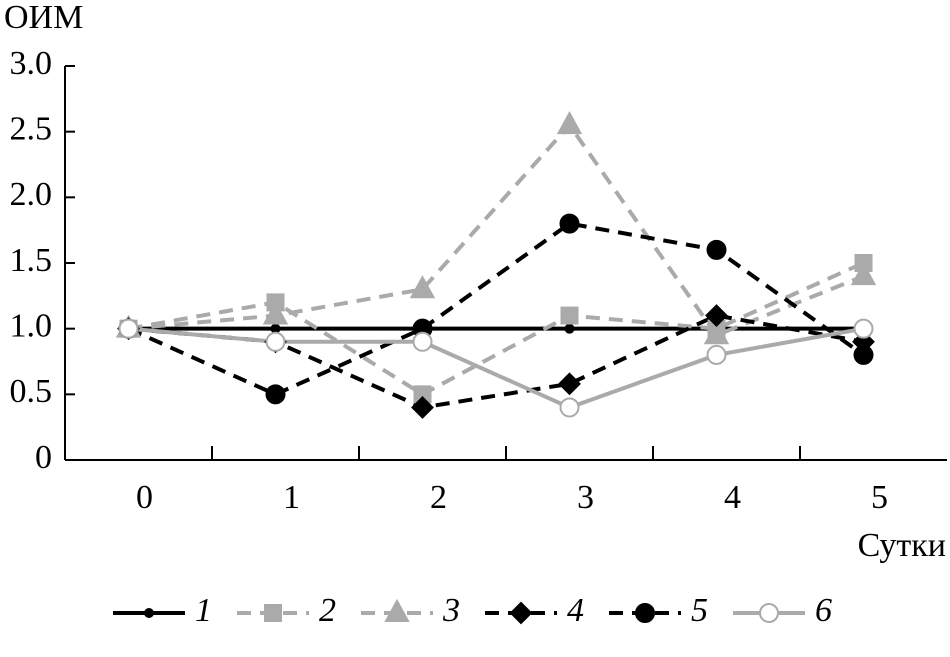  What do you see at coordinates (585, 497) in the screenshot?
I see `x-tick-label: 3` at bounding box center [585, 497].